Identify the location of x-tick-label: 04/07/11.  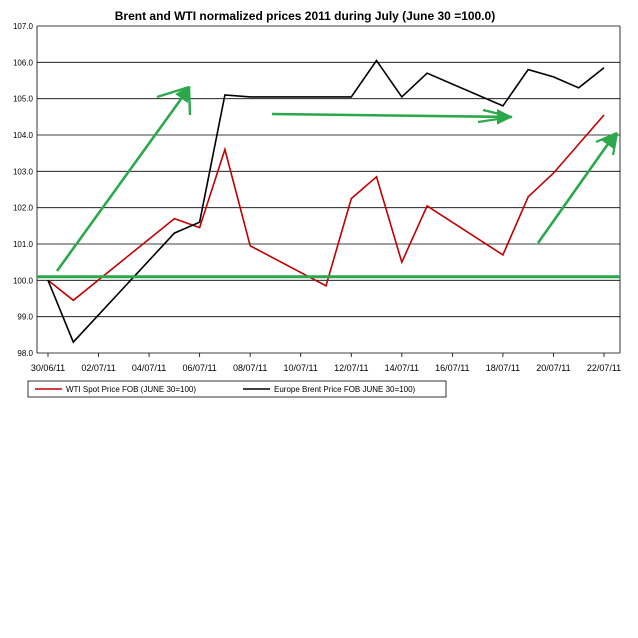
(149, 368).